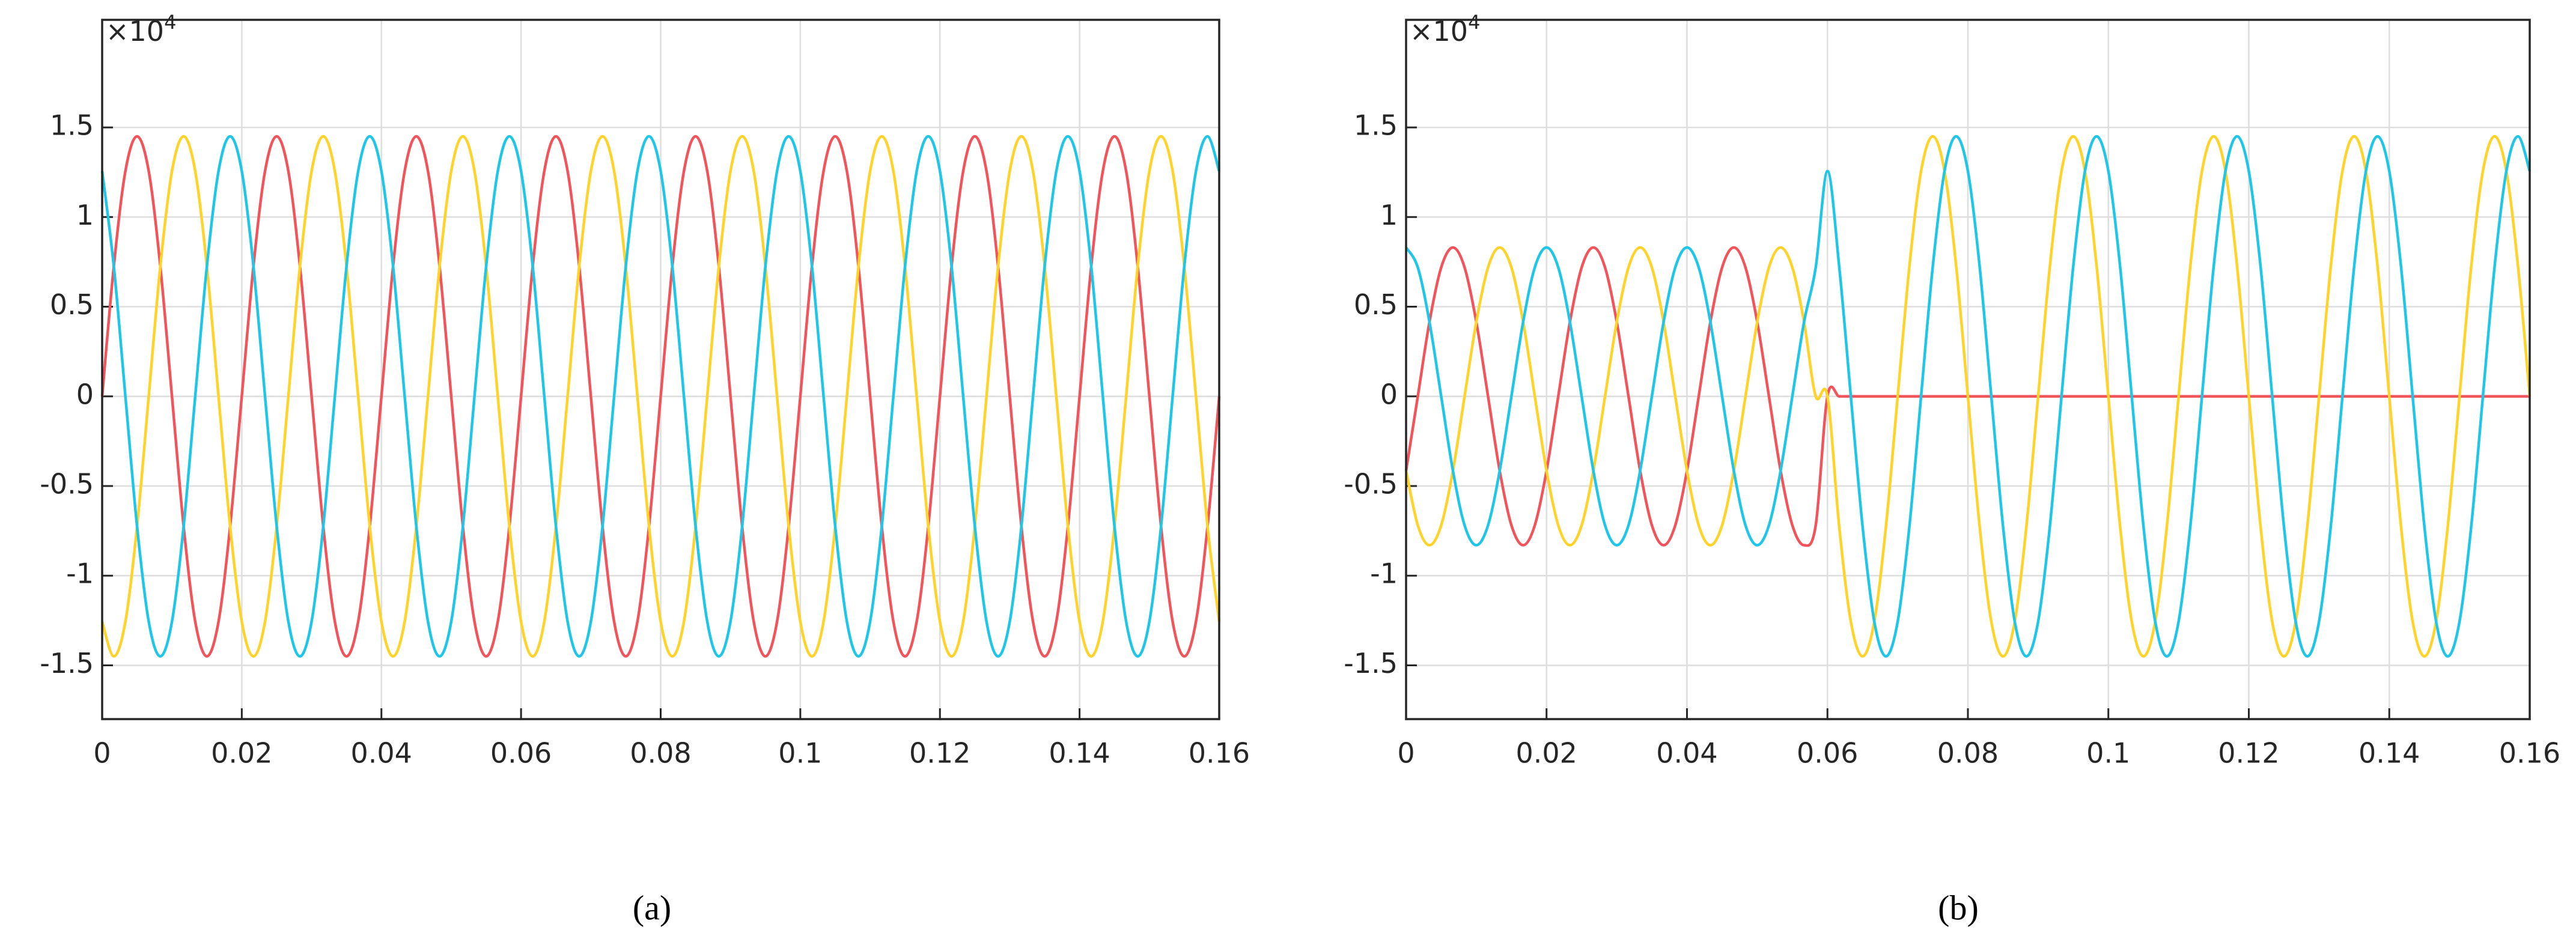 This screenshot has height=948, width=2576. Describe the element at coordinates (1958, 908) in the screenshot. I see `panel-caption: (b)` at that location.